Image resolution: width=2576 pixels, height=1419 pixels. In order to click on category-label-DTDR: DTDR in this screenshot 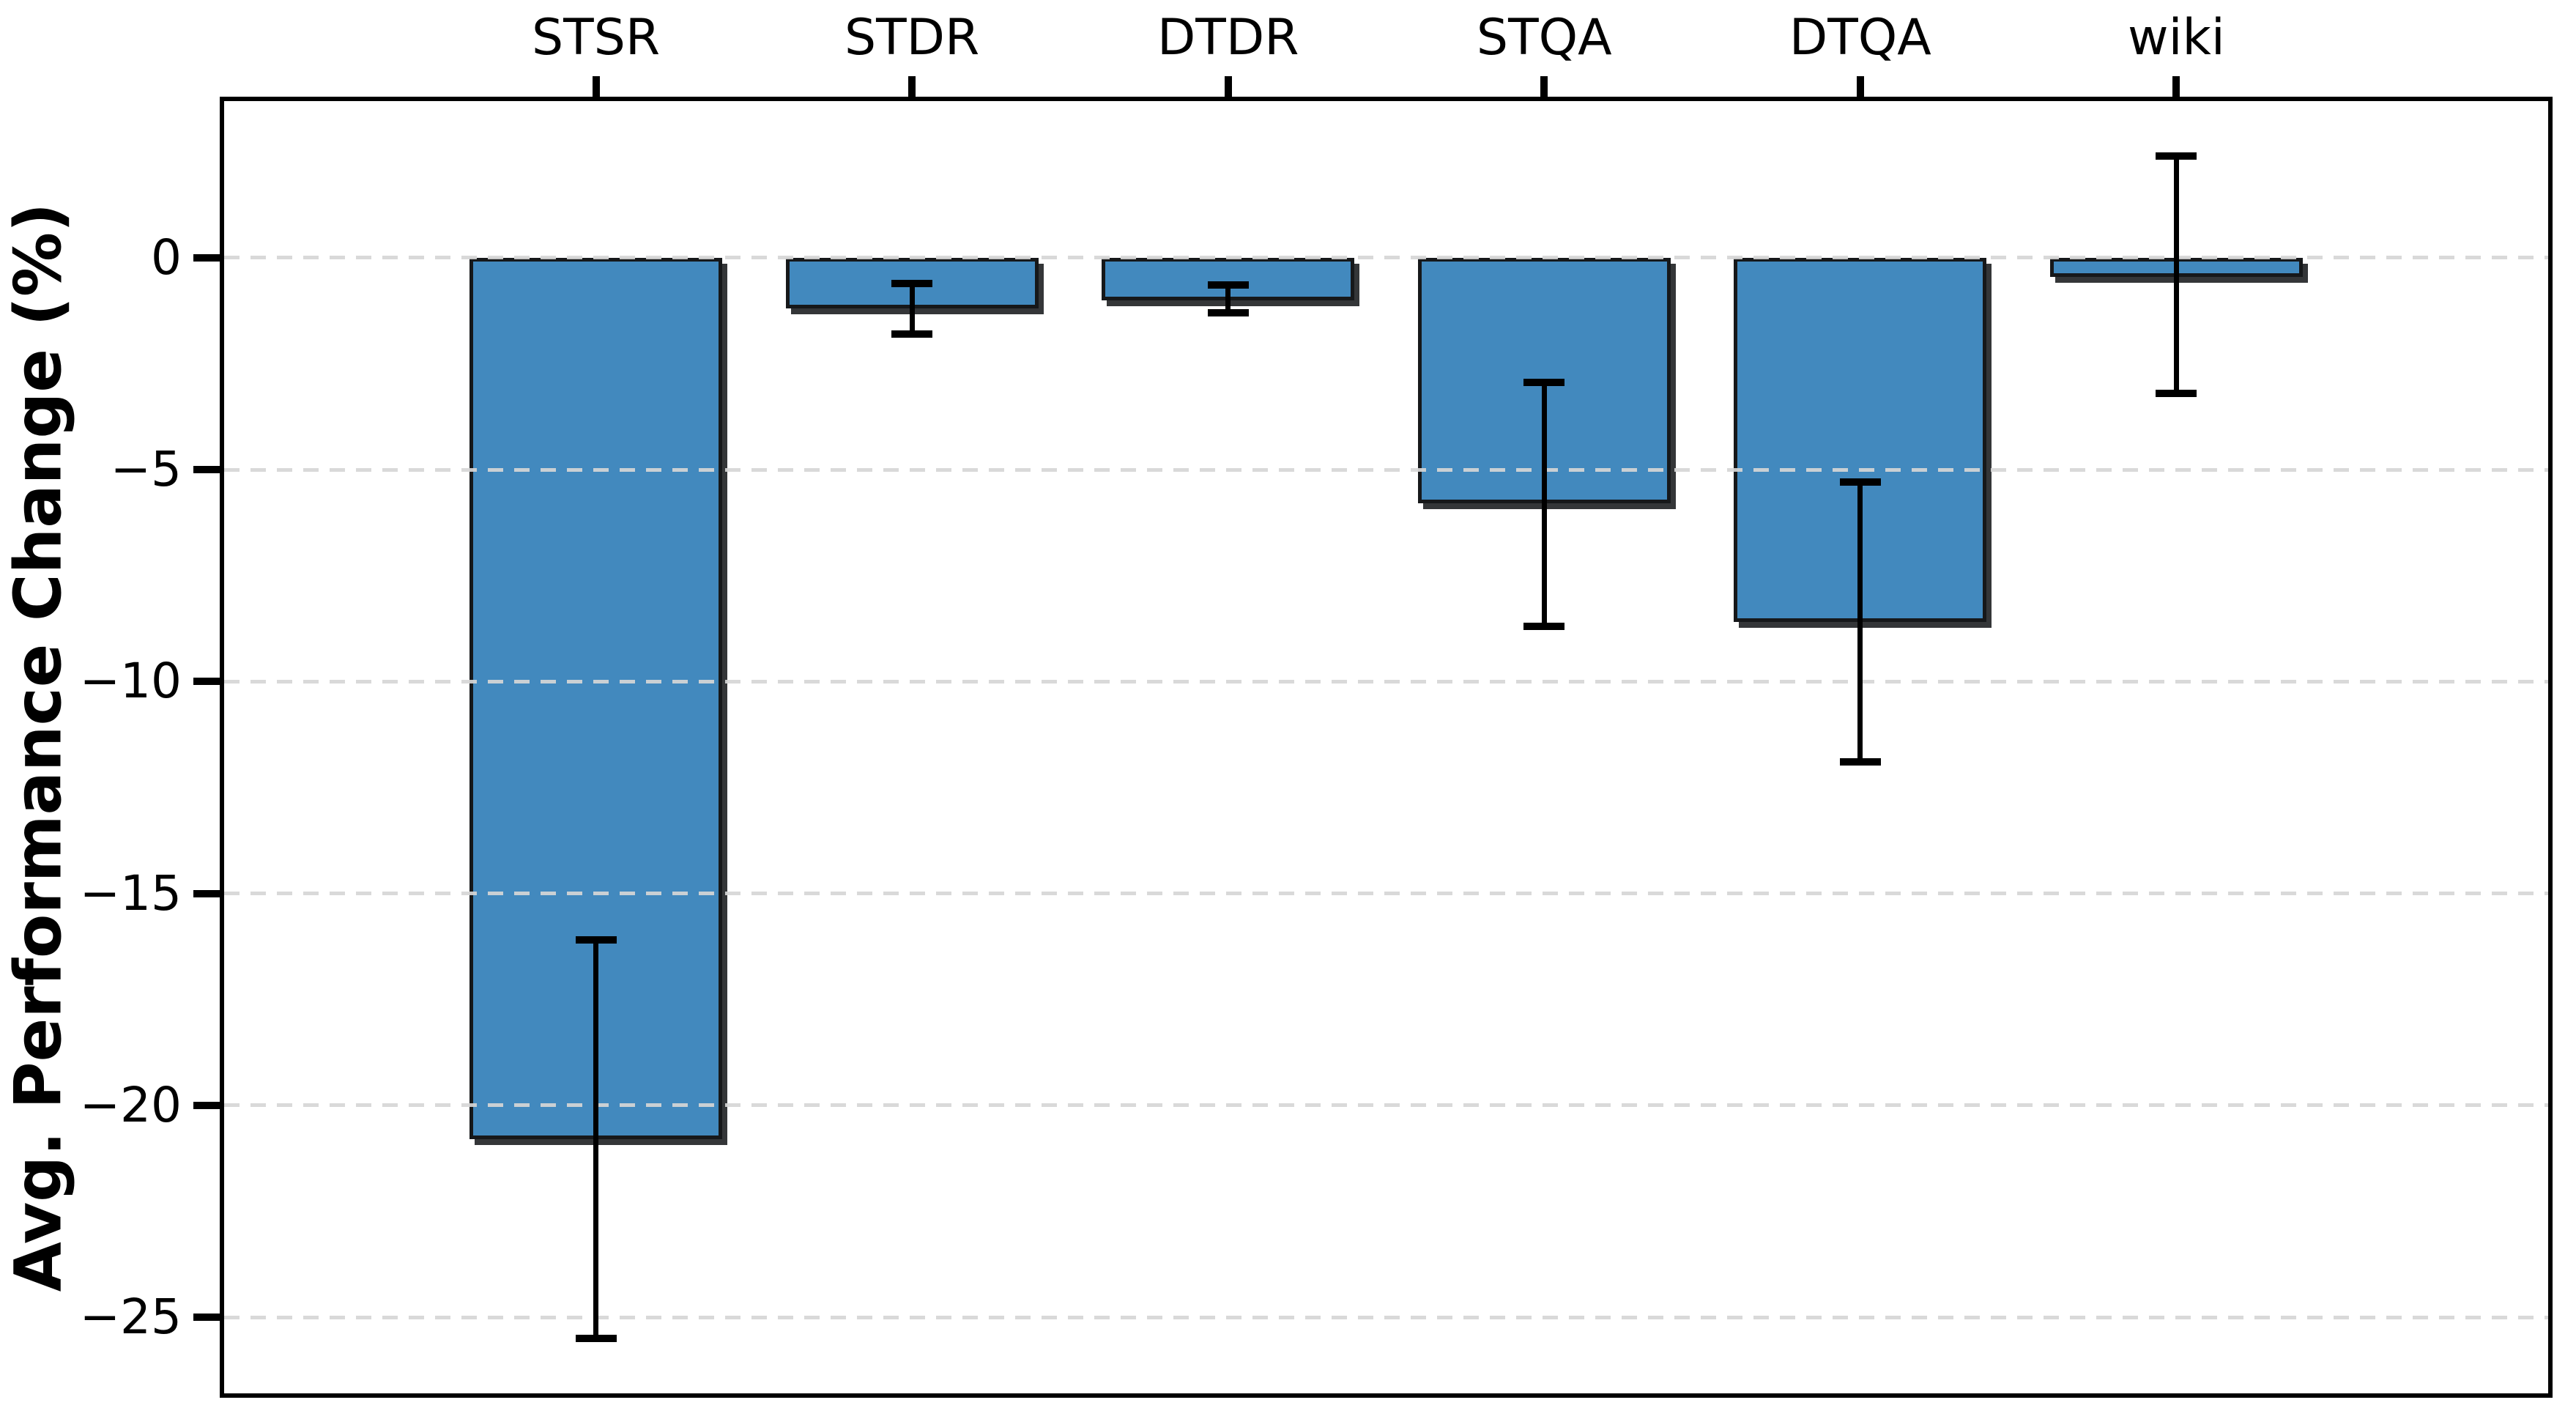, I will do `click(1228, 38)`.